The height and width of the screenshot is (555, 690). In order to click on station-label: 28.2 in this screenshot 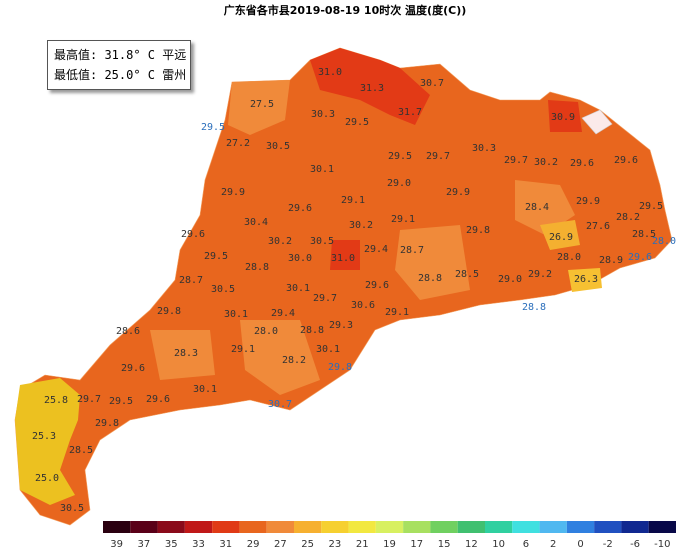, I will do `click(294, 360)`.